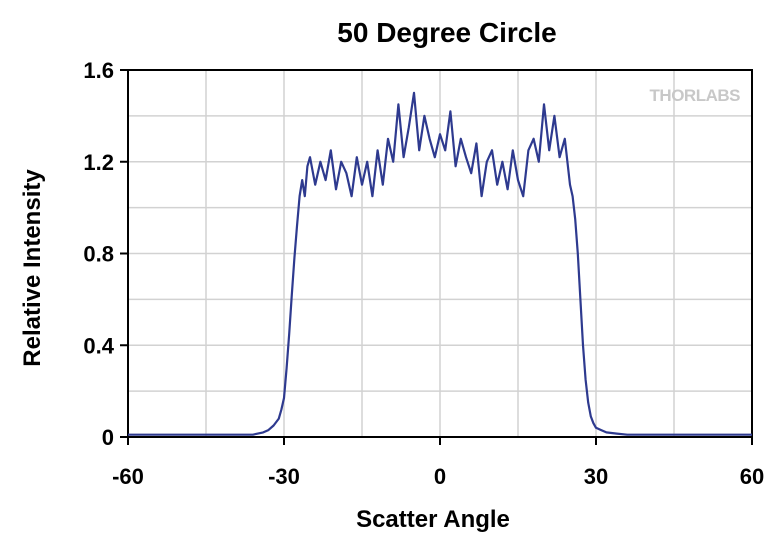 This screenshot has width=780, height=545. Describe the element at coordinates (446, 32) in the screenshot. I see `chart-title: 50 Degree Circle` at that location.